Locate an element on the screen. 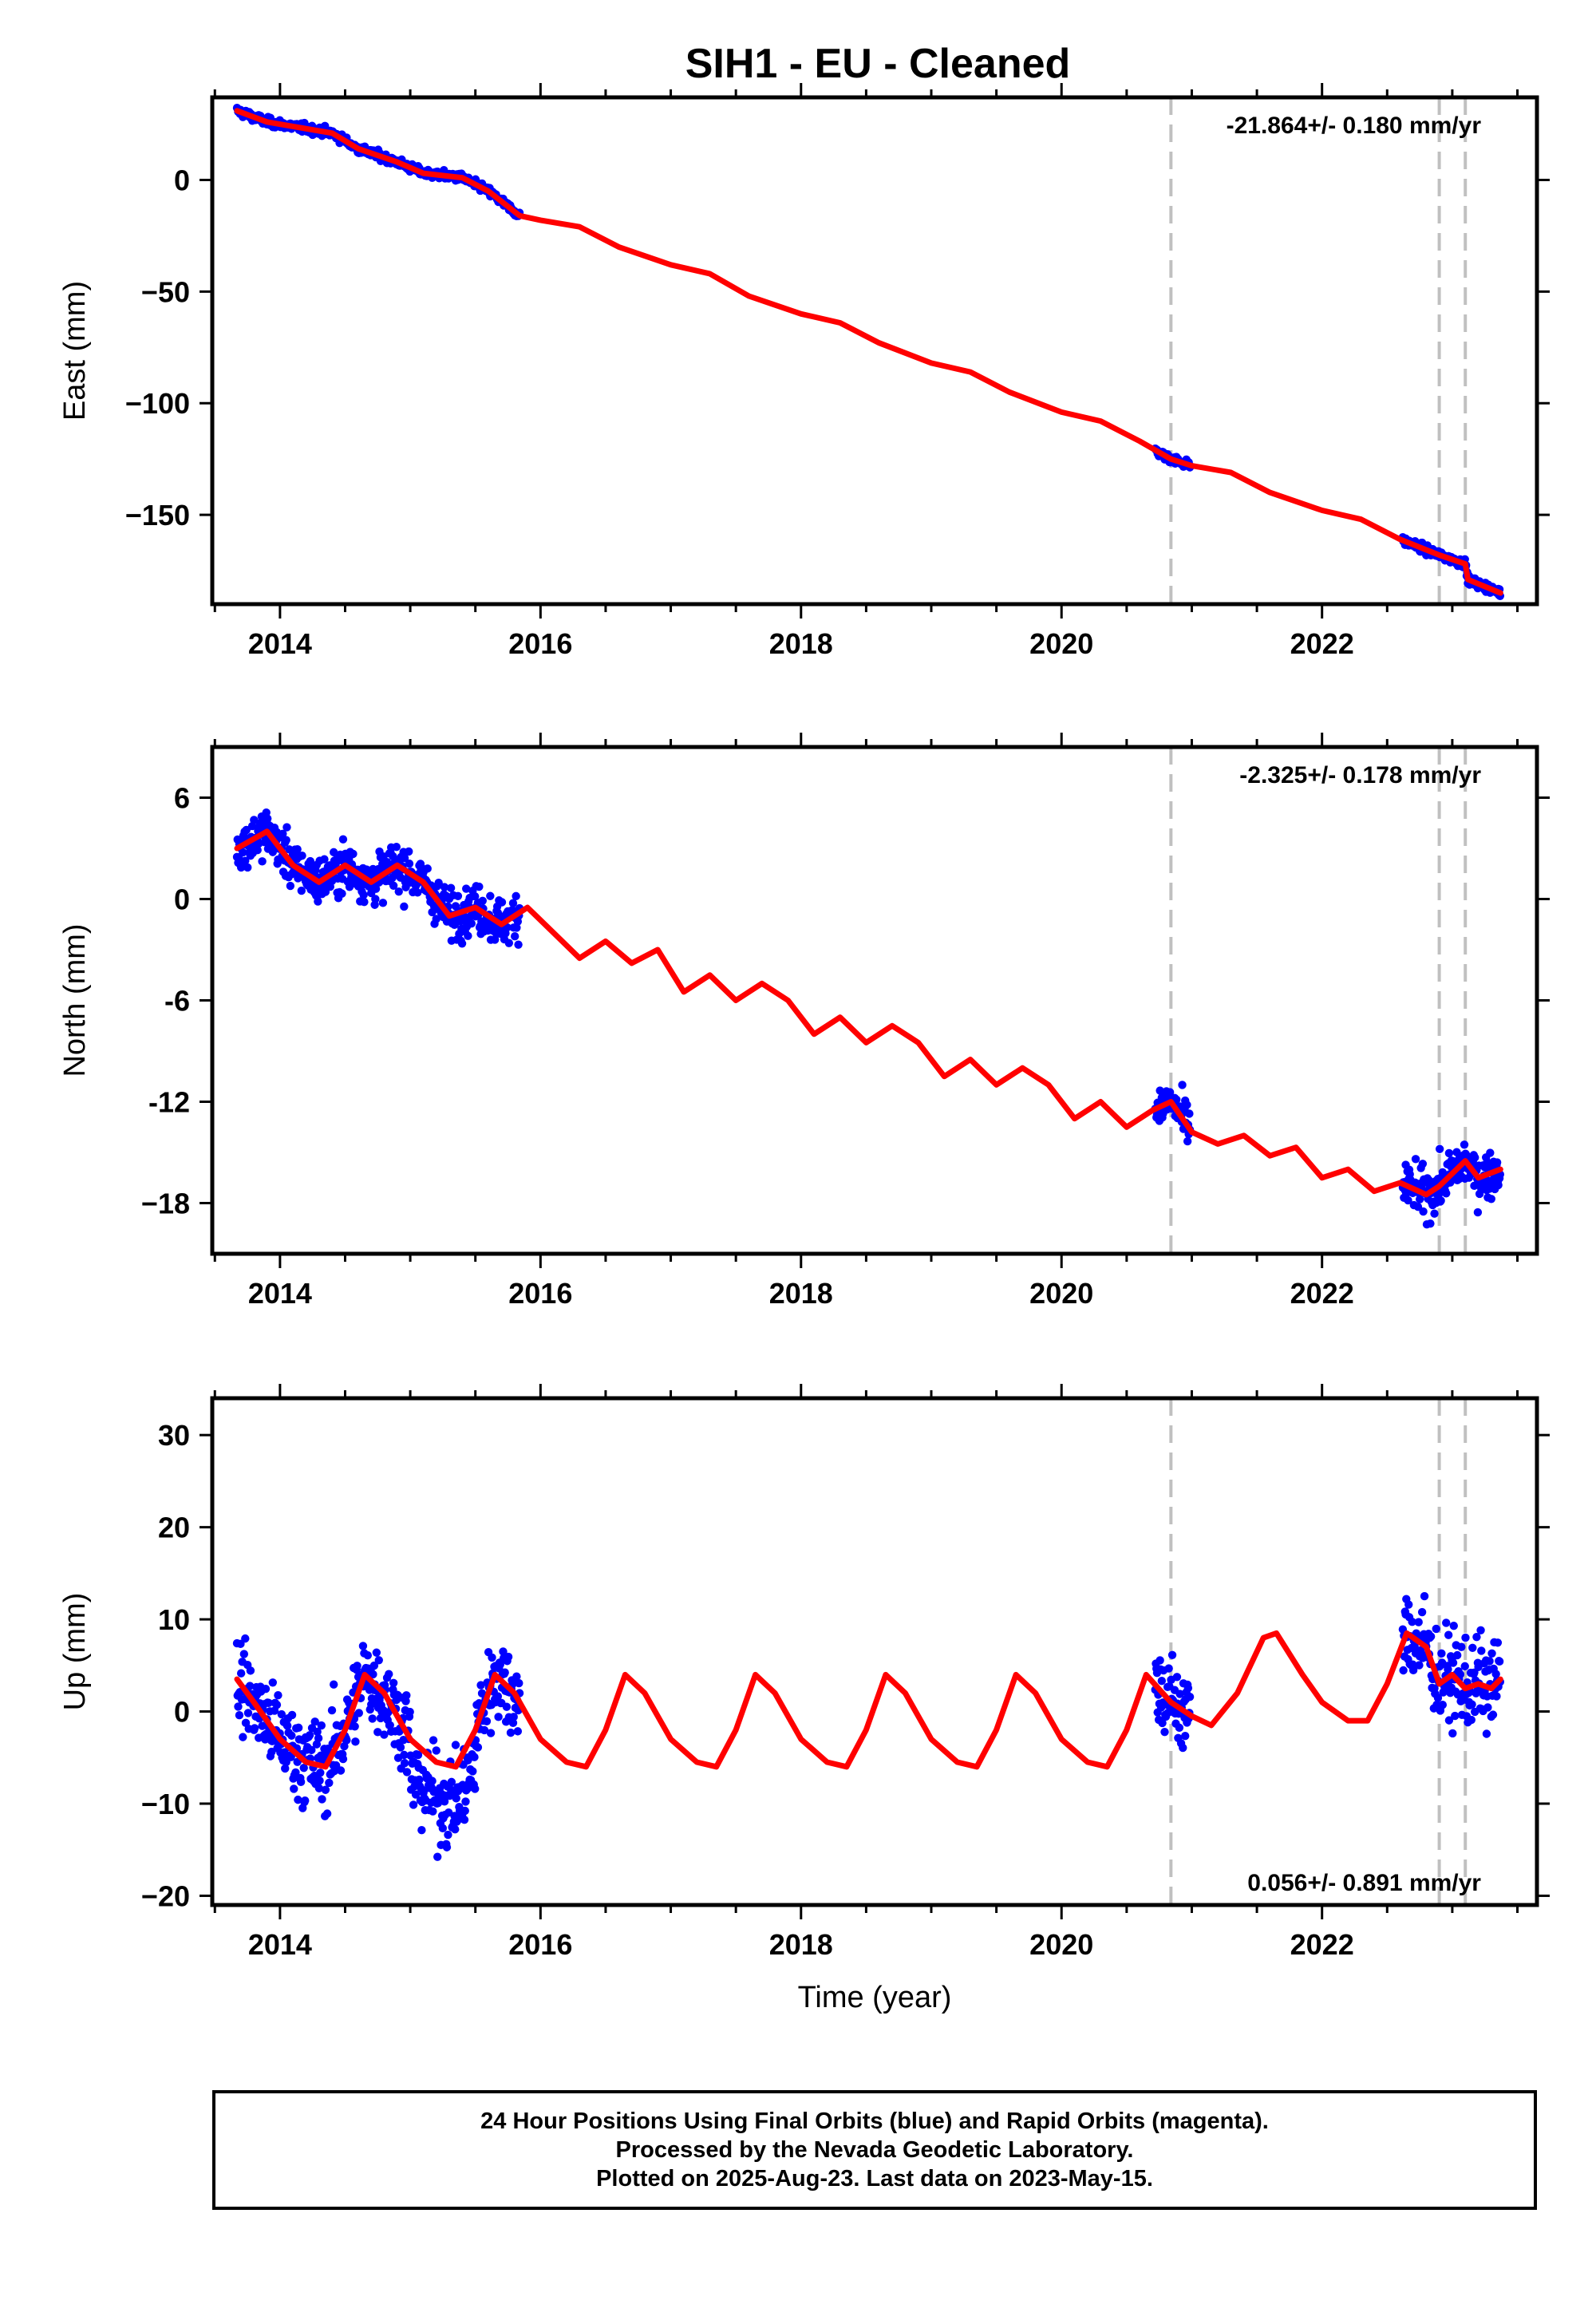  model-line is located at coordinates (868, 1013).